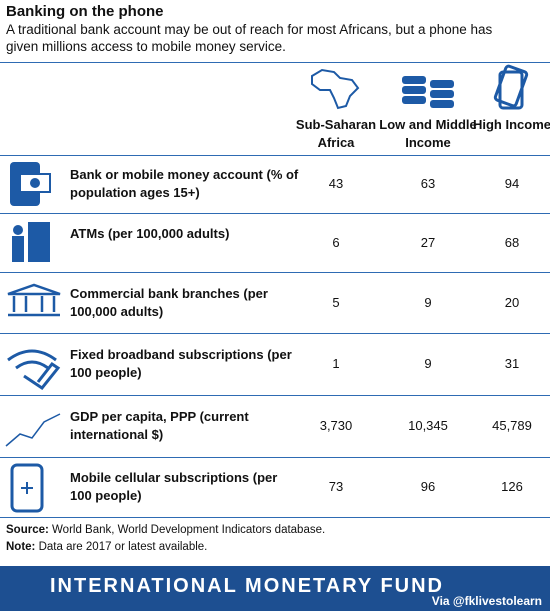 This screenshot has height=611, width=550. I want to click on column-header: High Income, so click(511, 124).